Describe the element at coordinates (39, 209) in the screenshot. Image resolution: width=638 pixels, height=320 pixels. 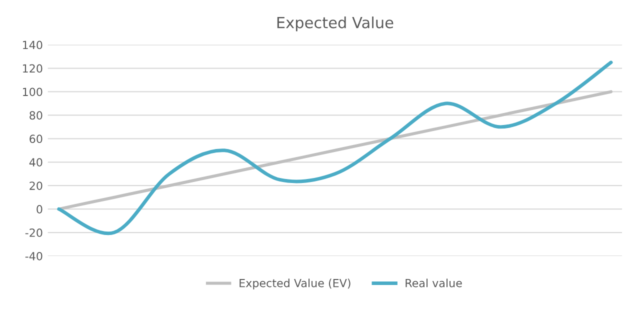
I see `y-tick-label: 0` at that location.